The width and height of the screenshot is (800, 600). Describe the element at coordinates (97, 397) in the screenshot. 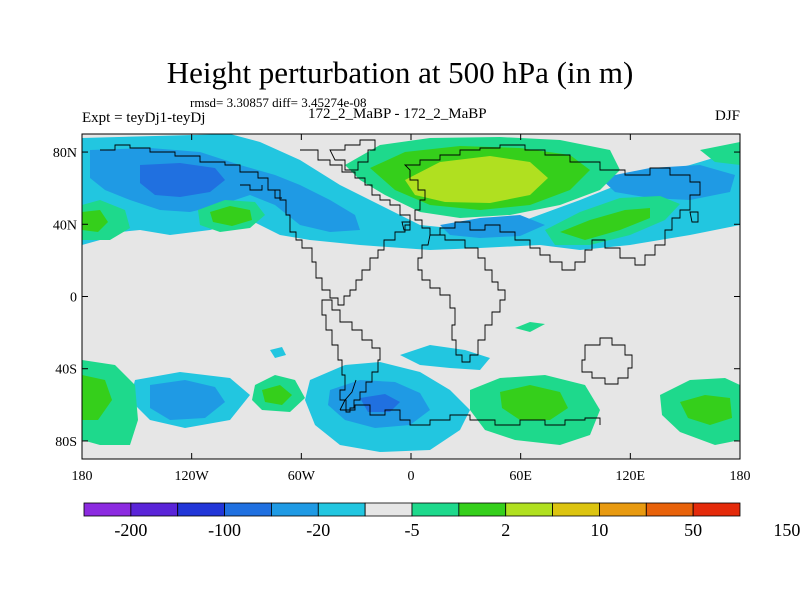

I see `contour-sh-farwest-midgreen` at that location.